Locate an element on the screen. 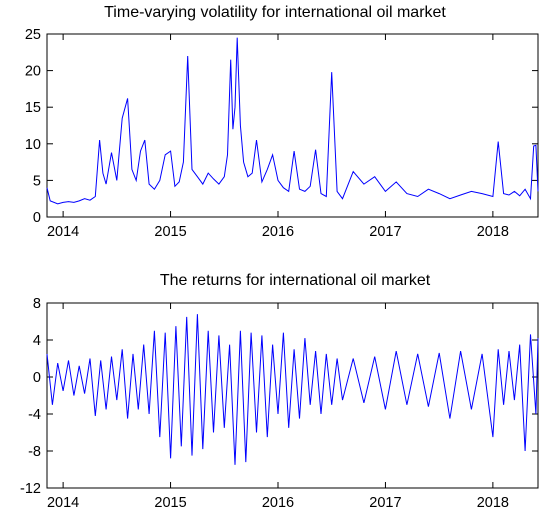 This screenshot has height=519, width=550. volatility-x-tick-label: 2017 is located at coordinates (385, 232).